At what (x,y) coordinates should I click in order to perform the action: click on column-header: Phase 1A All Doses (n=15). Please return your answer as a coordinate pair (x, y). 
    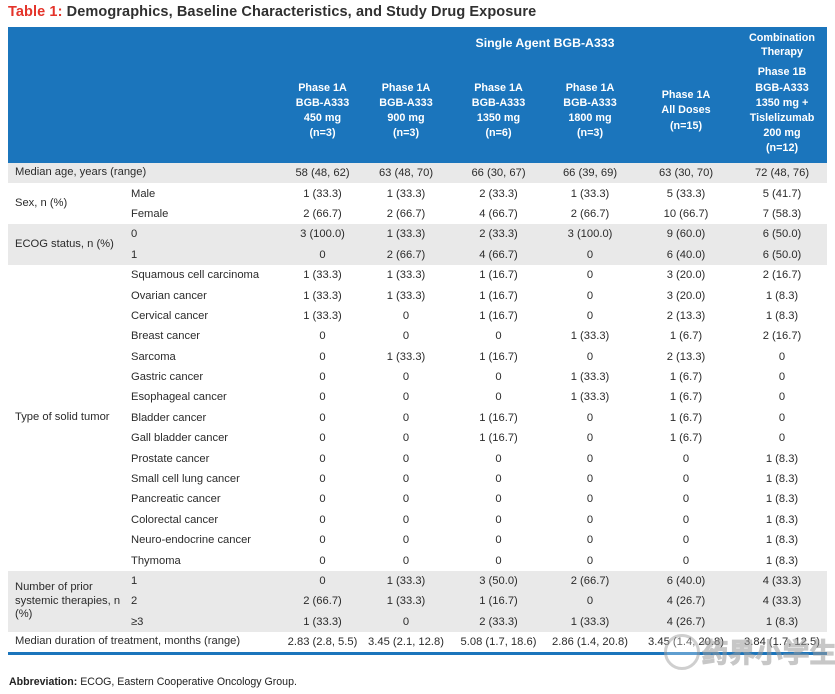
    Looking at the image, I should click on (686, 110).